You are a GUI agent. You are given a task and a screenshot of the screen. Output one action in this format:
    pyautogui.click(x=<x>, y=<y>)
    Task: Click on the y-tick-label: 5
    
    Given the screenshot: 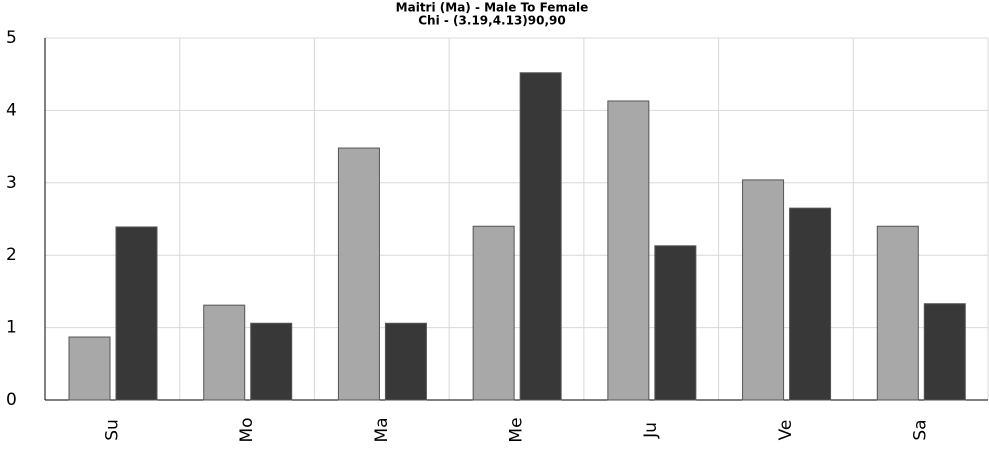 What is the action you would take?
    pyautogui.click(x=11, y=38)
    